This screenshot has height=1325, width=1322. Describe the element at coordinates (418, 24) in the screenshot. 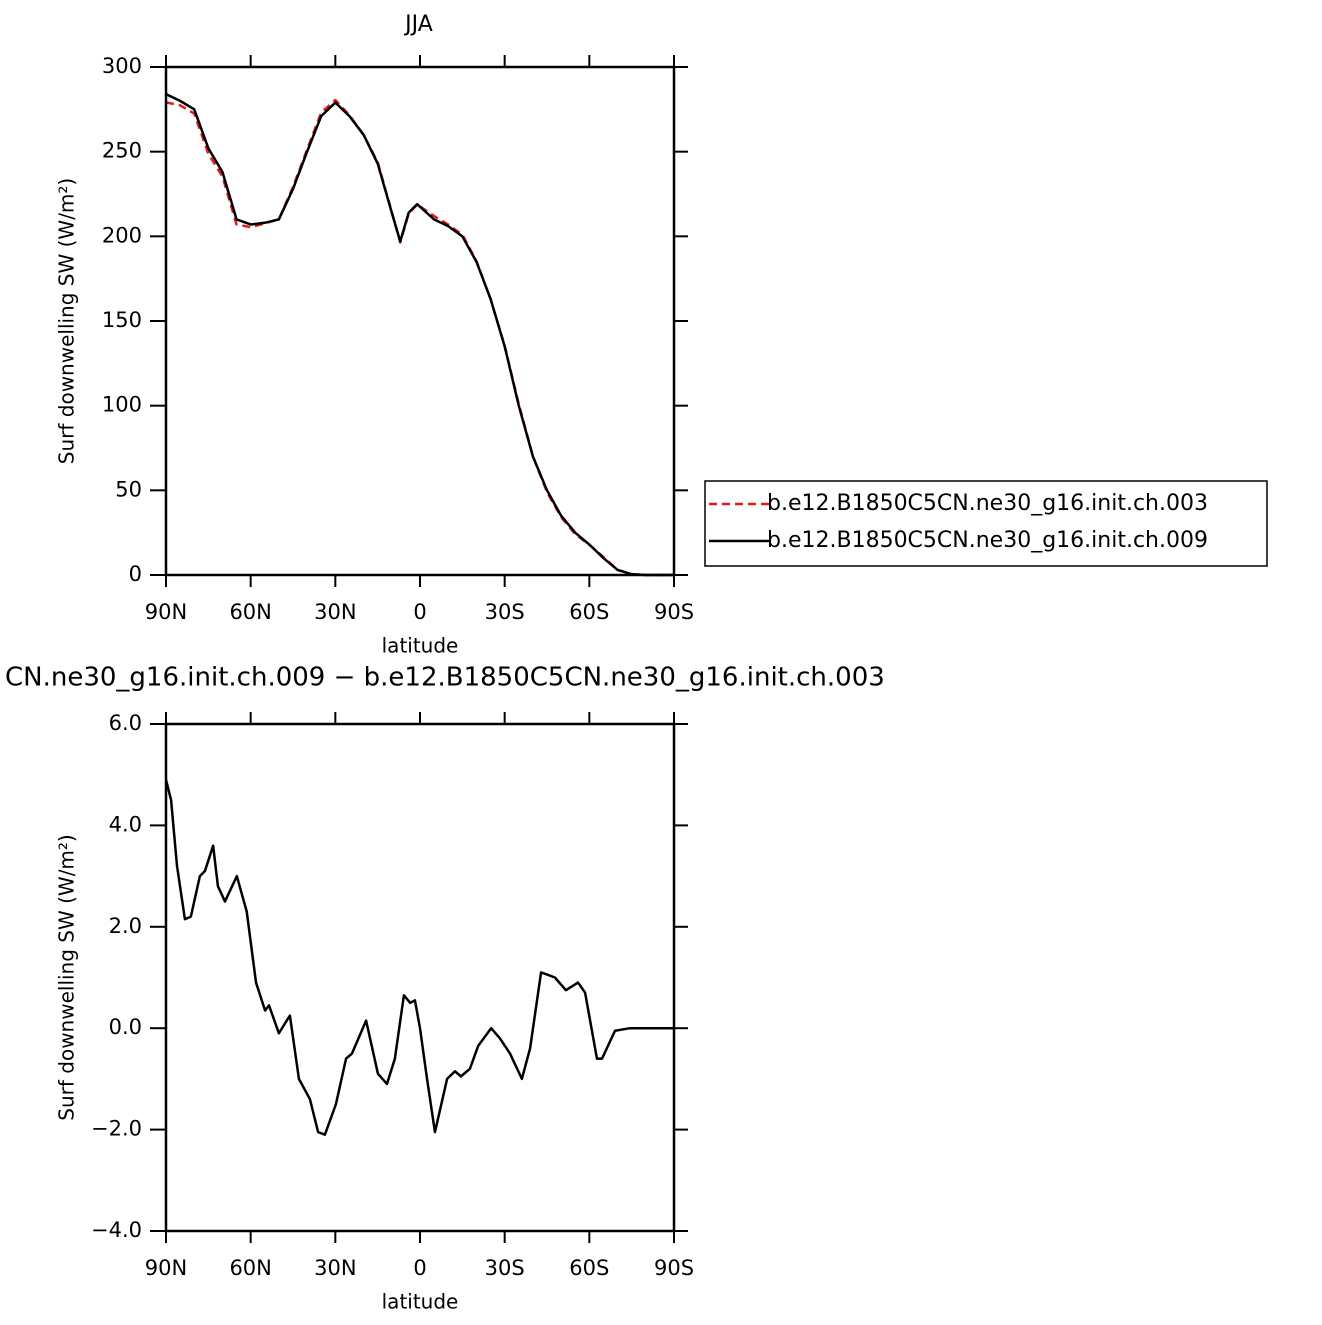

I see `chart-title: JJA` at that location.